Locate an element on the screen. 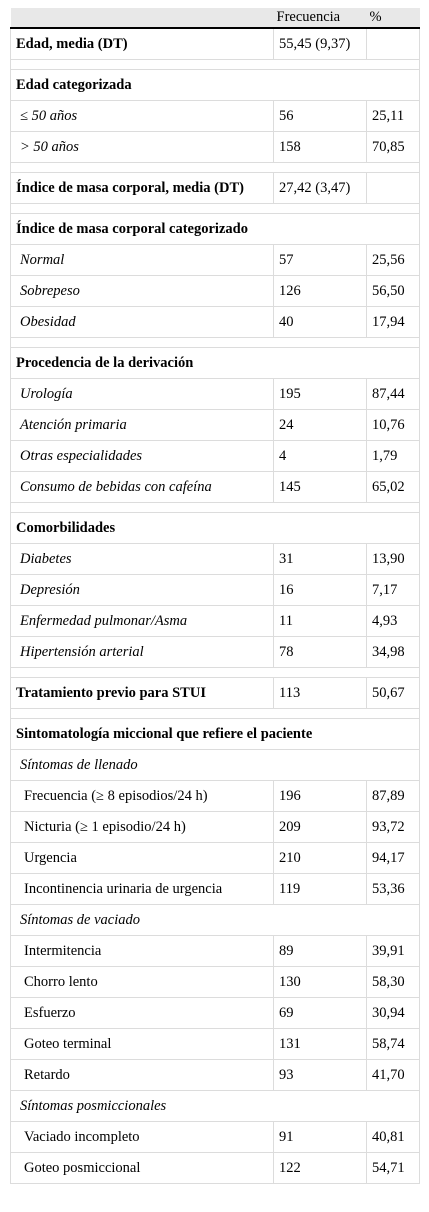  table-row: Consumo de bebidas con cafeína 145 65,02 is located at coordinates (215, 487).